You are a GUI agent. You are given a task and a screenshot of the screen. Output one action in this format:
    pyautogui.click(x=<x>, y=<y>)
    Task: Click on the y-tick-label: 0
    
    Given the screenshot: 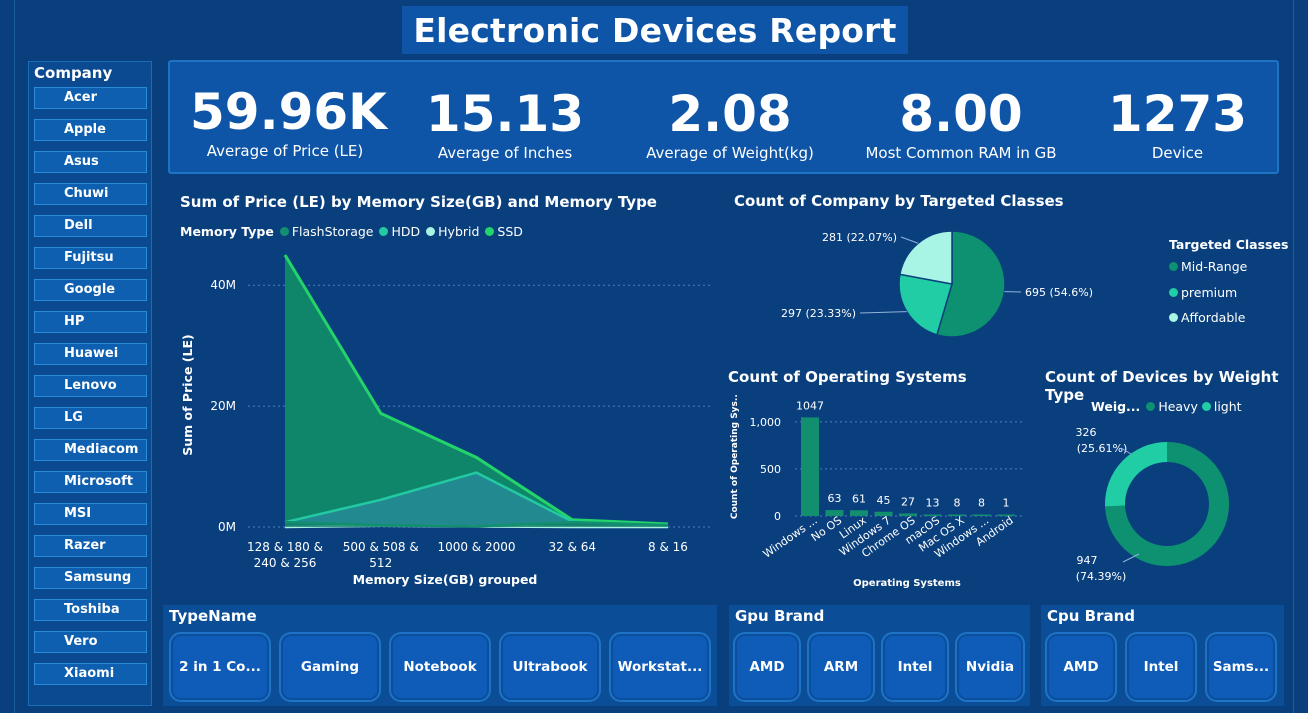 What is the action you would take?
    pyautogui.click(x=777, y=516)
    